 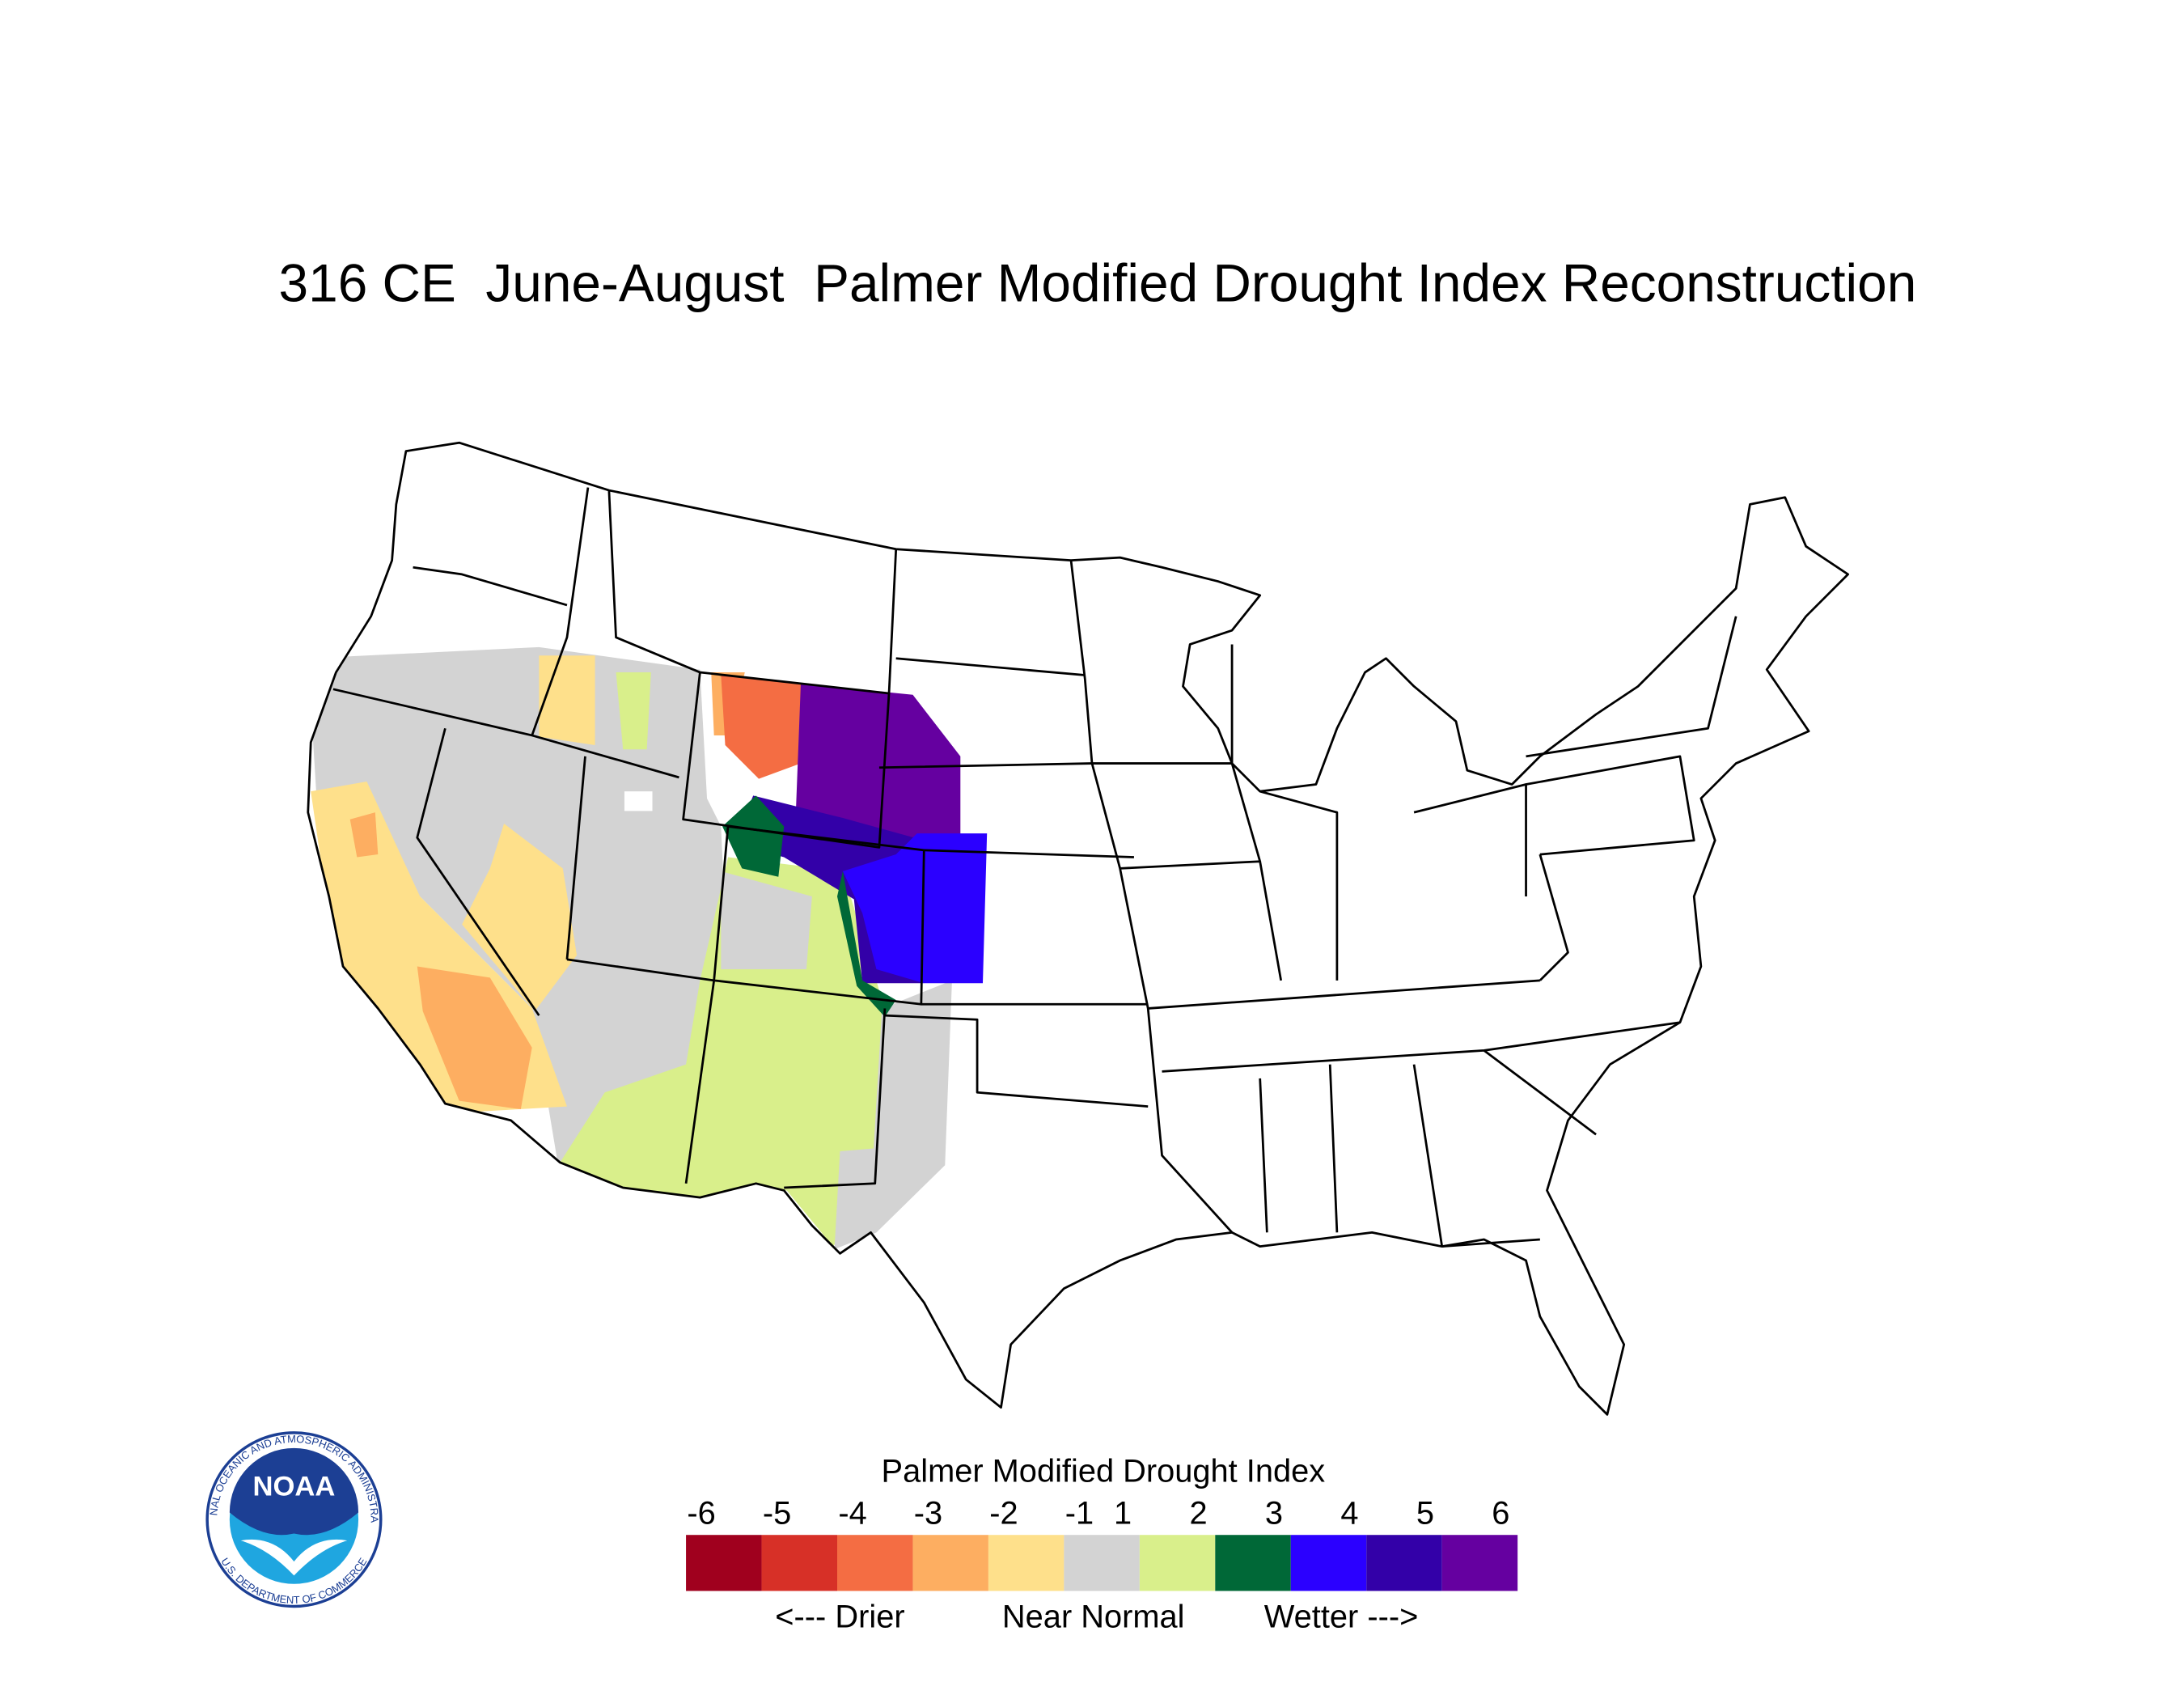 What do you see at coordinates (852, 1513) in the screenshot?
I see `legend-tick-label: -4` at bounding box center [852, 1513].